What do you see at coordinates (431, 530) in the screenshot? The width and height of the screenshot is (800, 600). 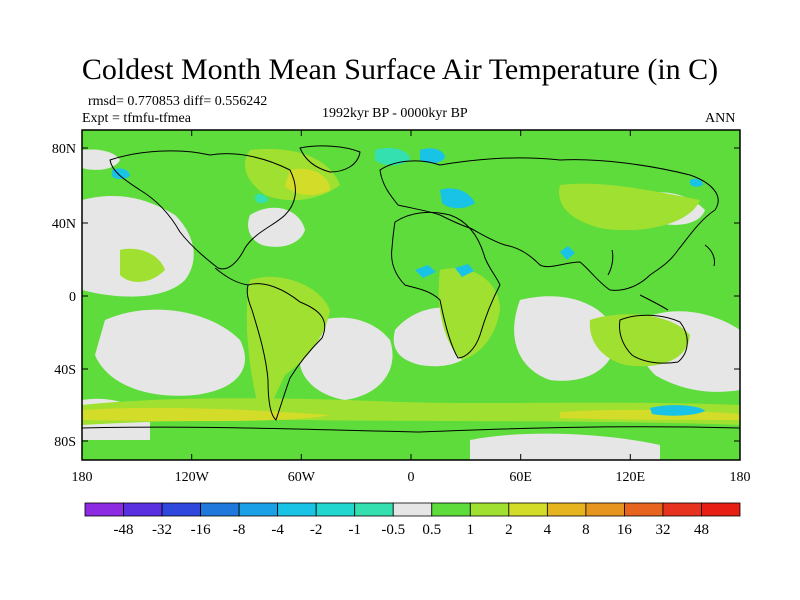 I see `legend-label: 0.5` at bounding box center [431, 530].